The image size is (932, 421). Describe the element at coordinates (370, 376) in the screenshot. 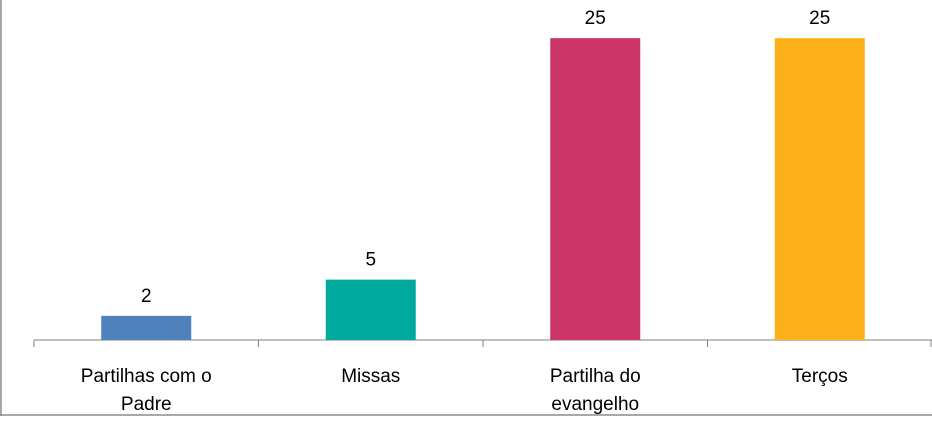

I see `x-tick-label: Missas` at that location.